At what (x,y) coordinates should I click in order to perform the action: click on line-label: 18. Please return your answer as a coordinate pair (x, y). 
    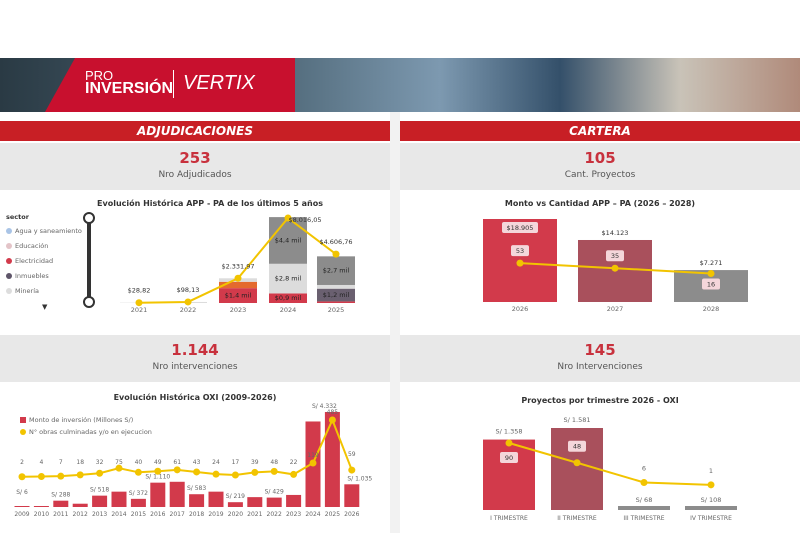
    Looking at the image, I should click on (80, 462).